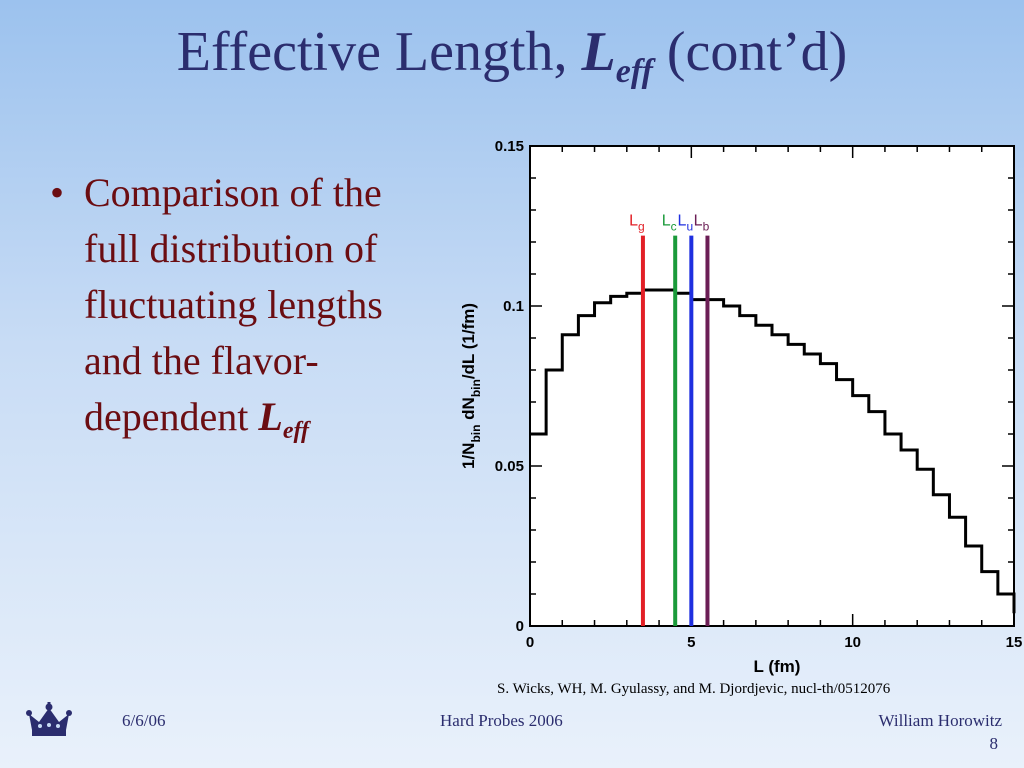 This screenshot has width=1024, height=768. What do you see at coordinates (468, 341) in the screenshot?
I see `y-axis-label-part: /dL (1/fm)` at bounding box center [468, 341].